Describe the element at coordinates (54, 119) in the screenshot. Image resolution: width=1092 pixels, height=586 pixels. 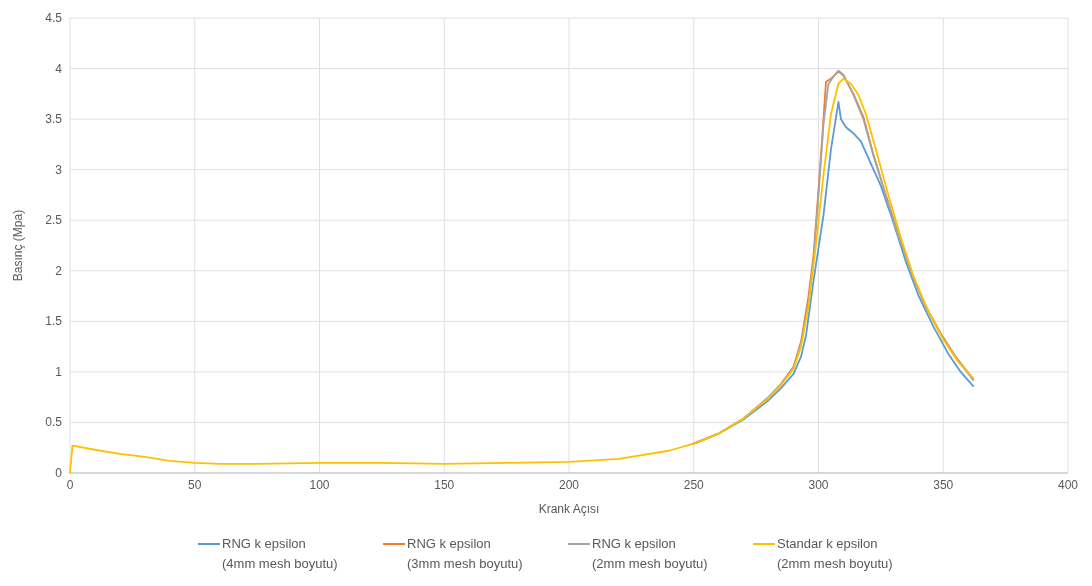
I see `y-tick-label: 3.5` at that location.